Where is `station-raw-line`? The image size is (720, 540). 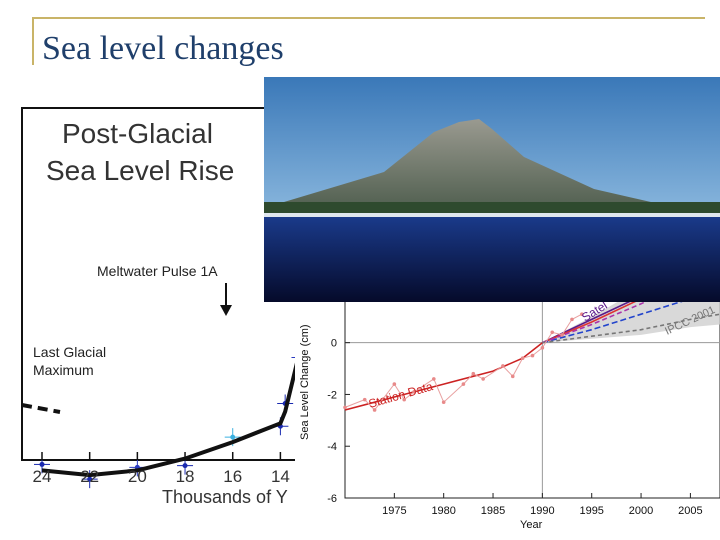
station-raw-line is located at coordinates (463, 362).